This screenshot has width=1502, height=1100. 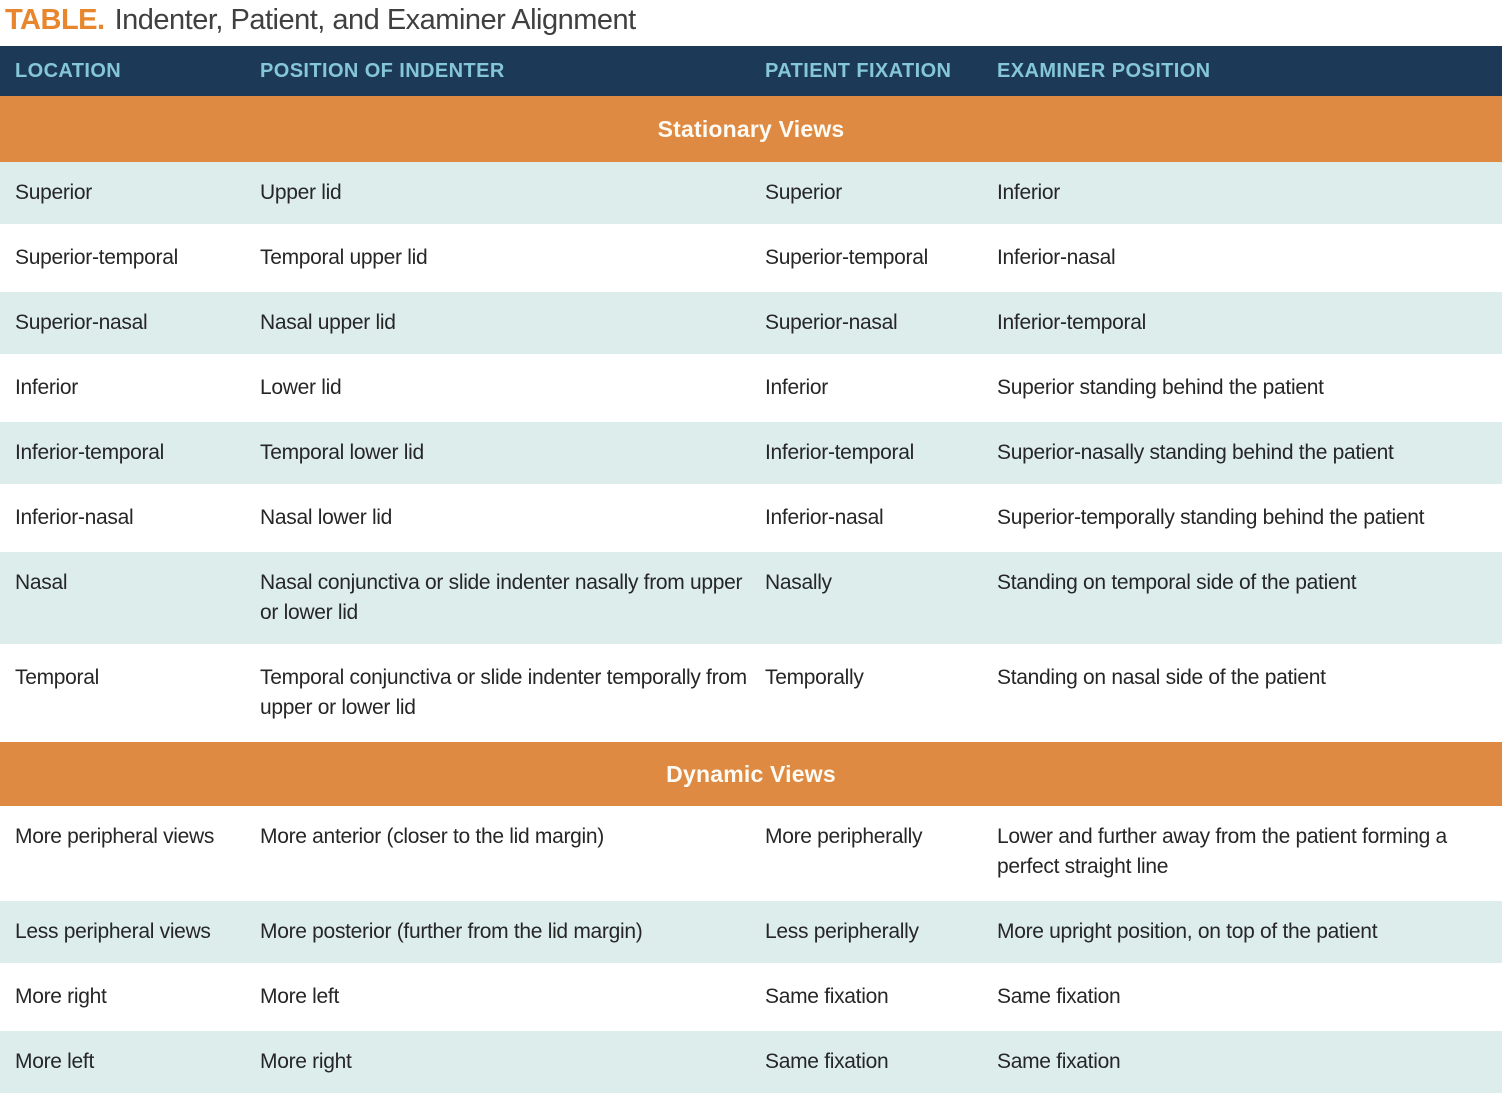 I want to click on table-cell: Less peripheral views, so click(x=113, y=931).